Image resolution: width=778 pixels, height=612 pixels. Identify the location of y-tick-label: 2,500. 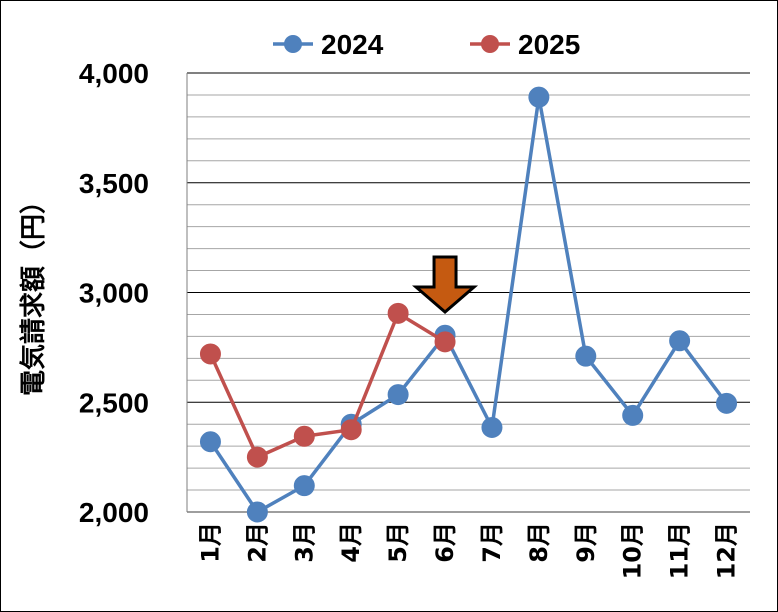
(114, 402).